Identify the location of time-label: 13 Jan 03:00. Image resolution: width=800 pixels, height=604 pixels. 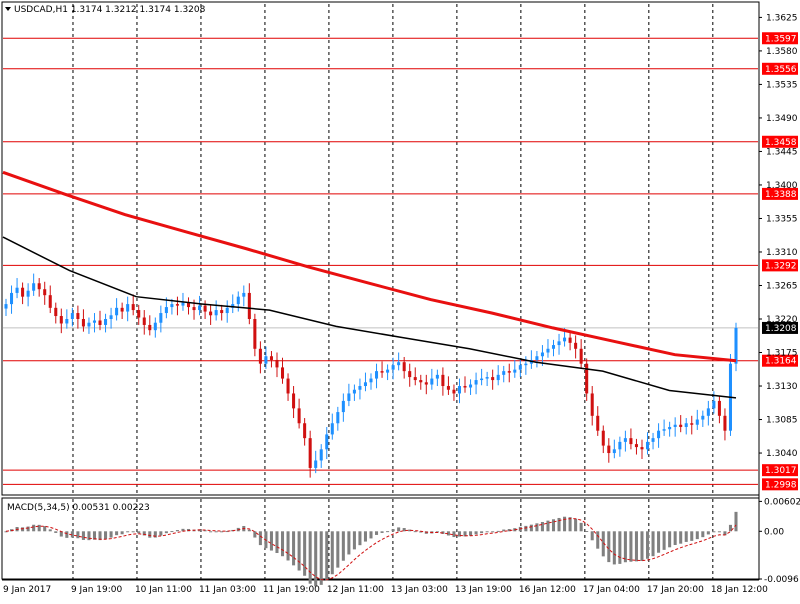
(419, 590).